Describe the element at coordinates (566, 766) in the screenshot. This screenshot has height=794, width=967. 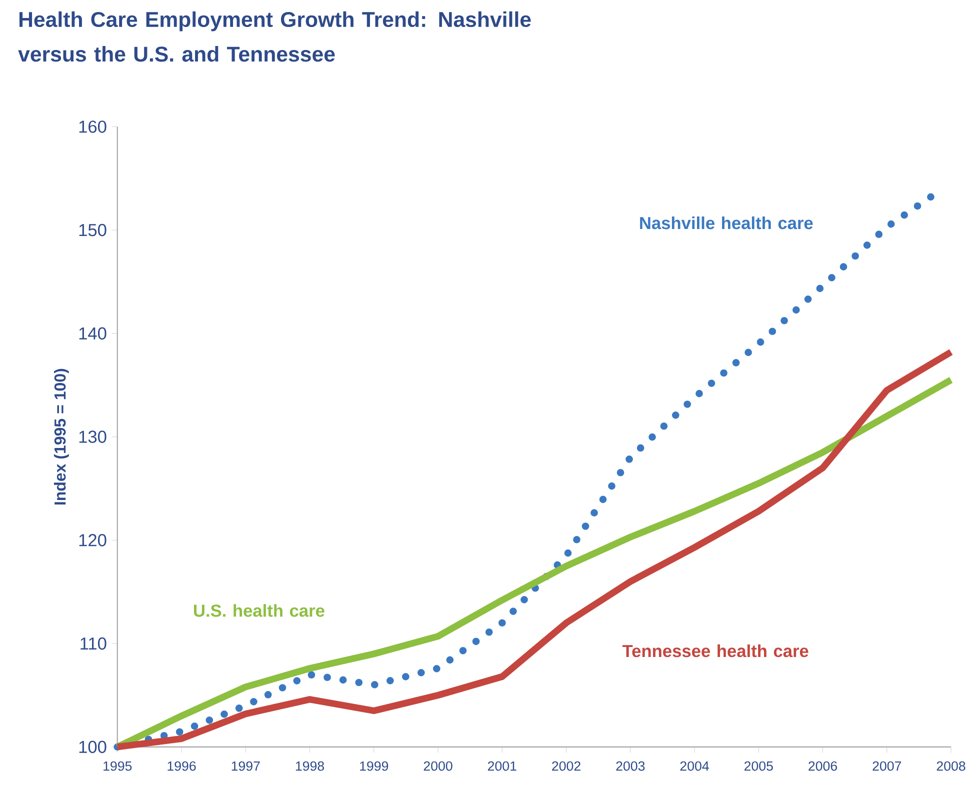
I see `x-tick-label: 2002` at that location.